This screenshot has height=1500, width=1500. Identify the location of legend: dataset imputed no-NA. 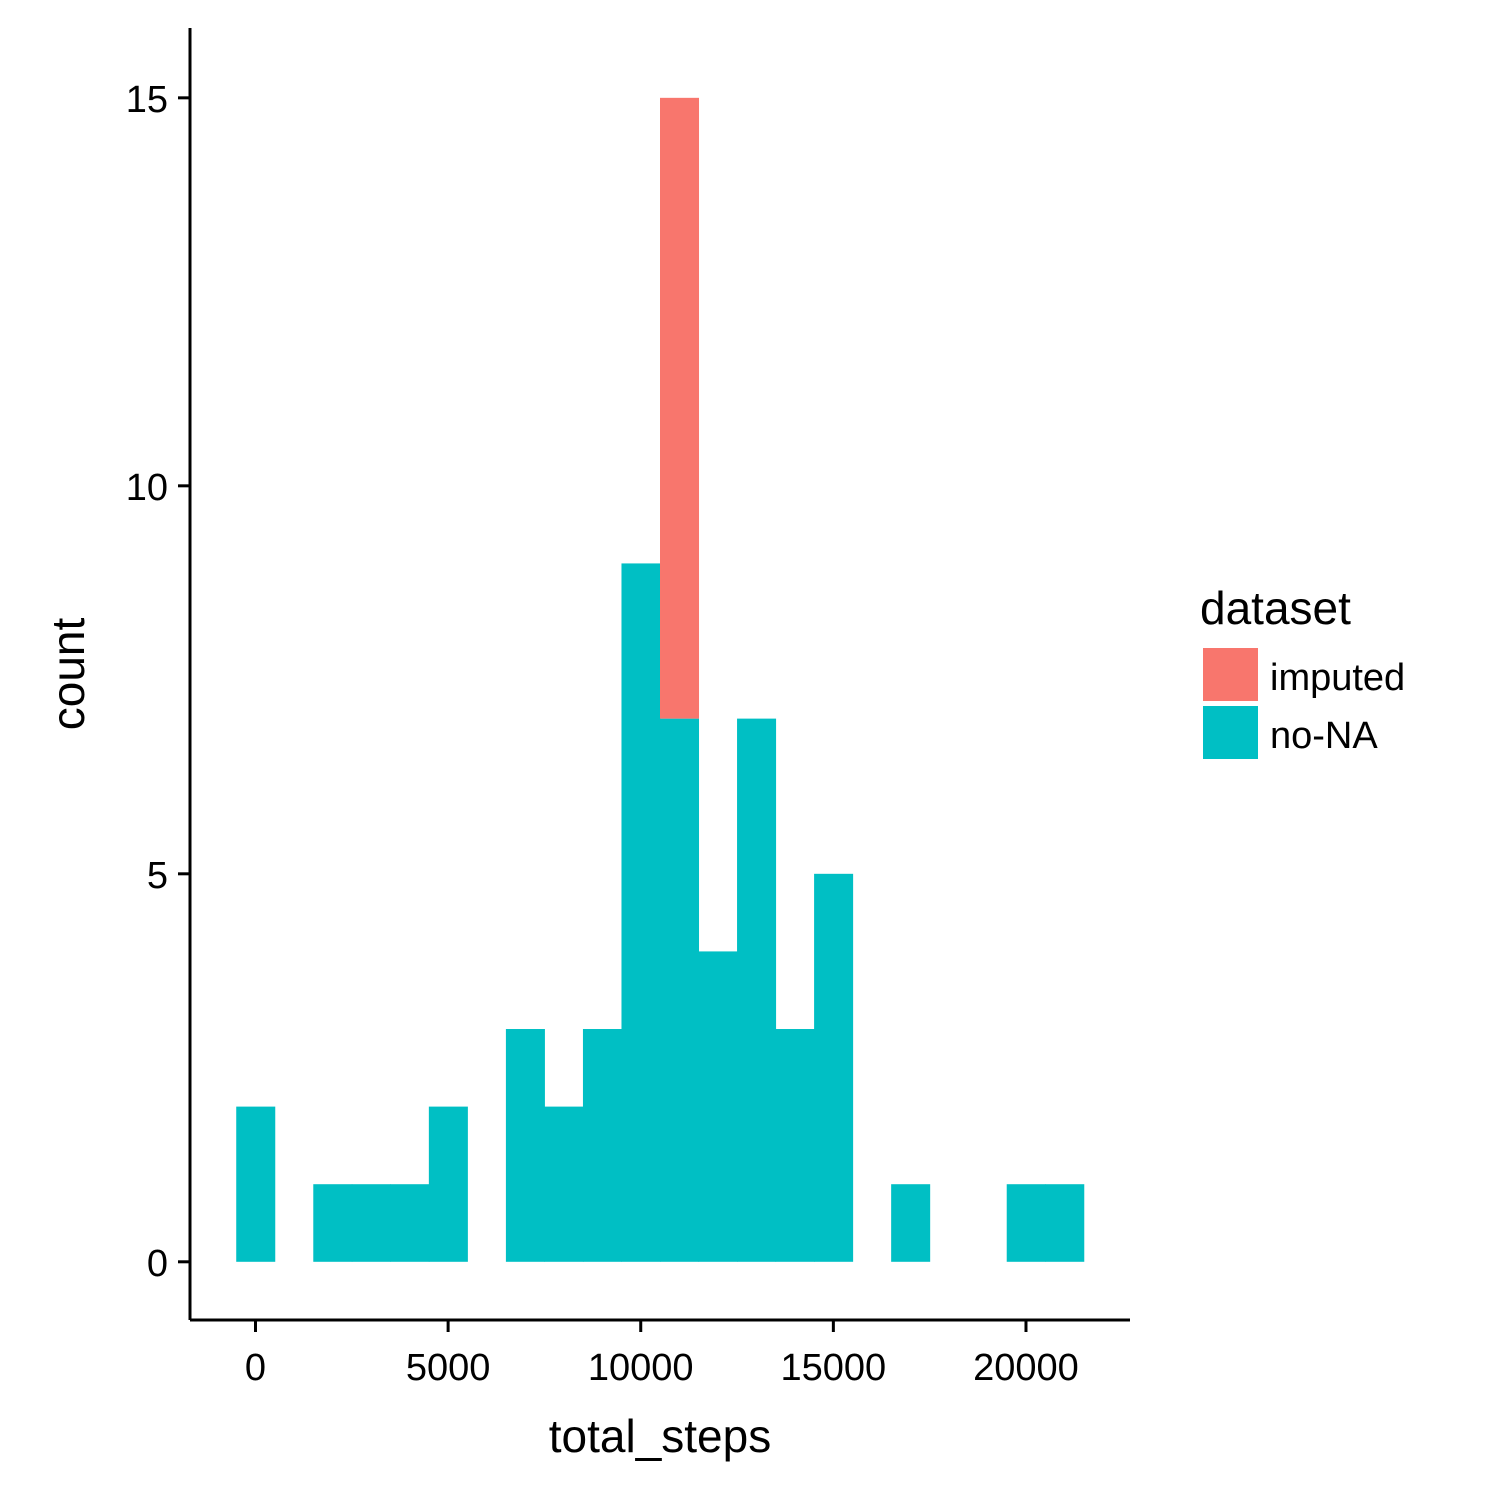
(1302, 670).